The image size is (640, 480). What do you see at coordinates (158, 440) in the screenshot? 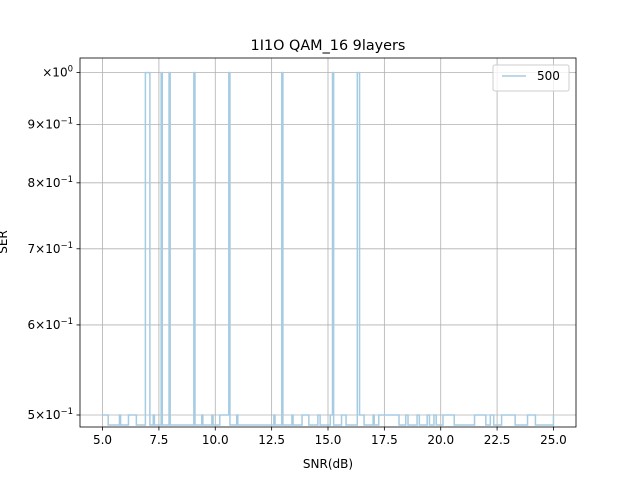
I see `x-tick-label: 7.5` at bounding box center [158, 440].